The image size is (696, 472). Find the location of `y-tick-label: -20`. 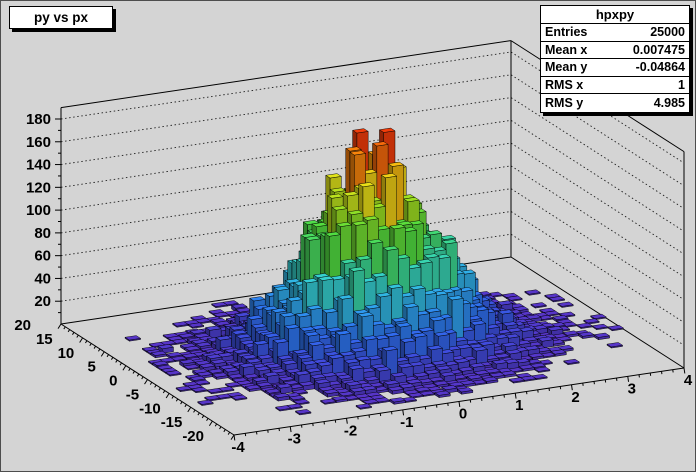

y-tick-label: -20 is located at coordinates (193, 436).